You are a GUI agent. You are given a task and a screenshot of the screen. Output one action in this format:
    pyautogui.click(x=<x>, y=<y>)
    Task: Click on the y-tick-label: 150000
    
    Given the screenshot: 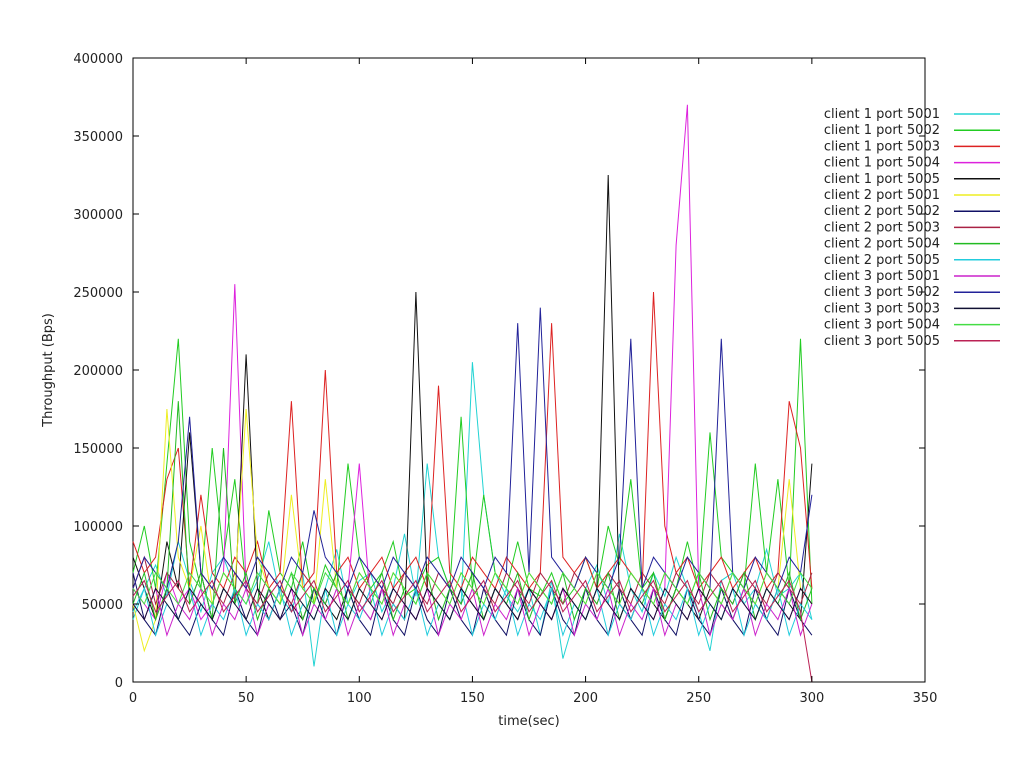 What is the action you would take?
    pyautogui.click(x=98, y=449)
    